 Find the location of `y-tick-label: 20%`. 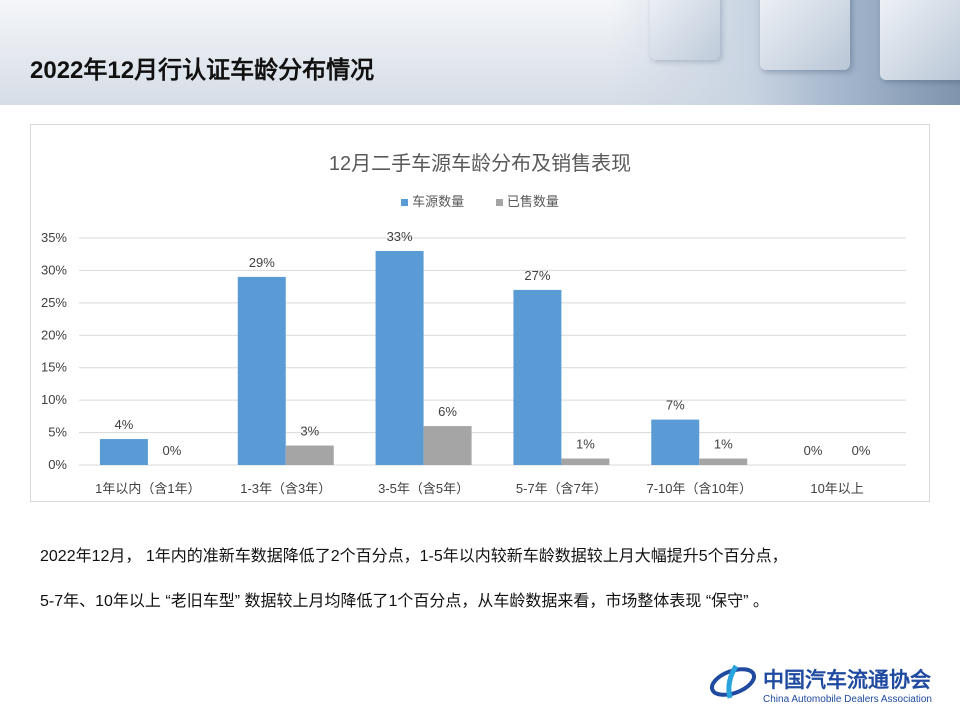

y-tick-label: 20% is located at coordinates (54, 334).